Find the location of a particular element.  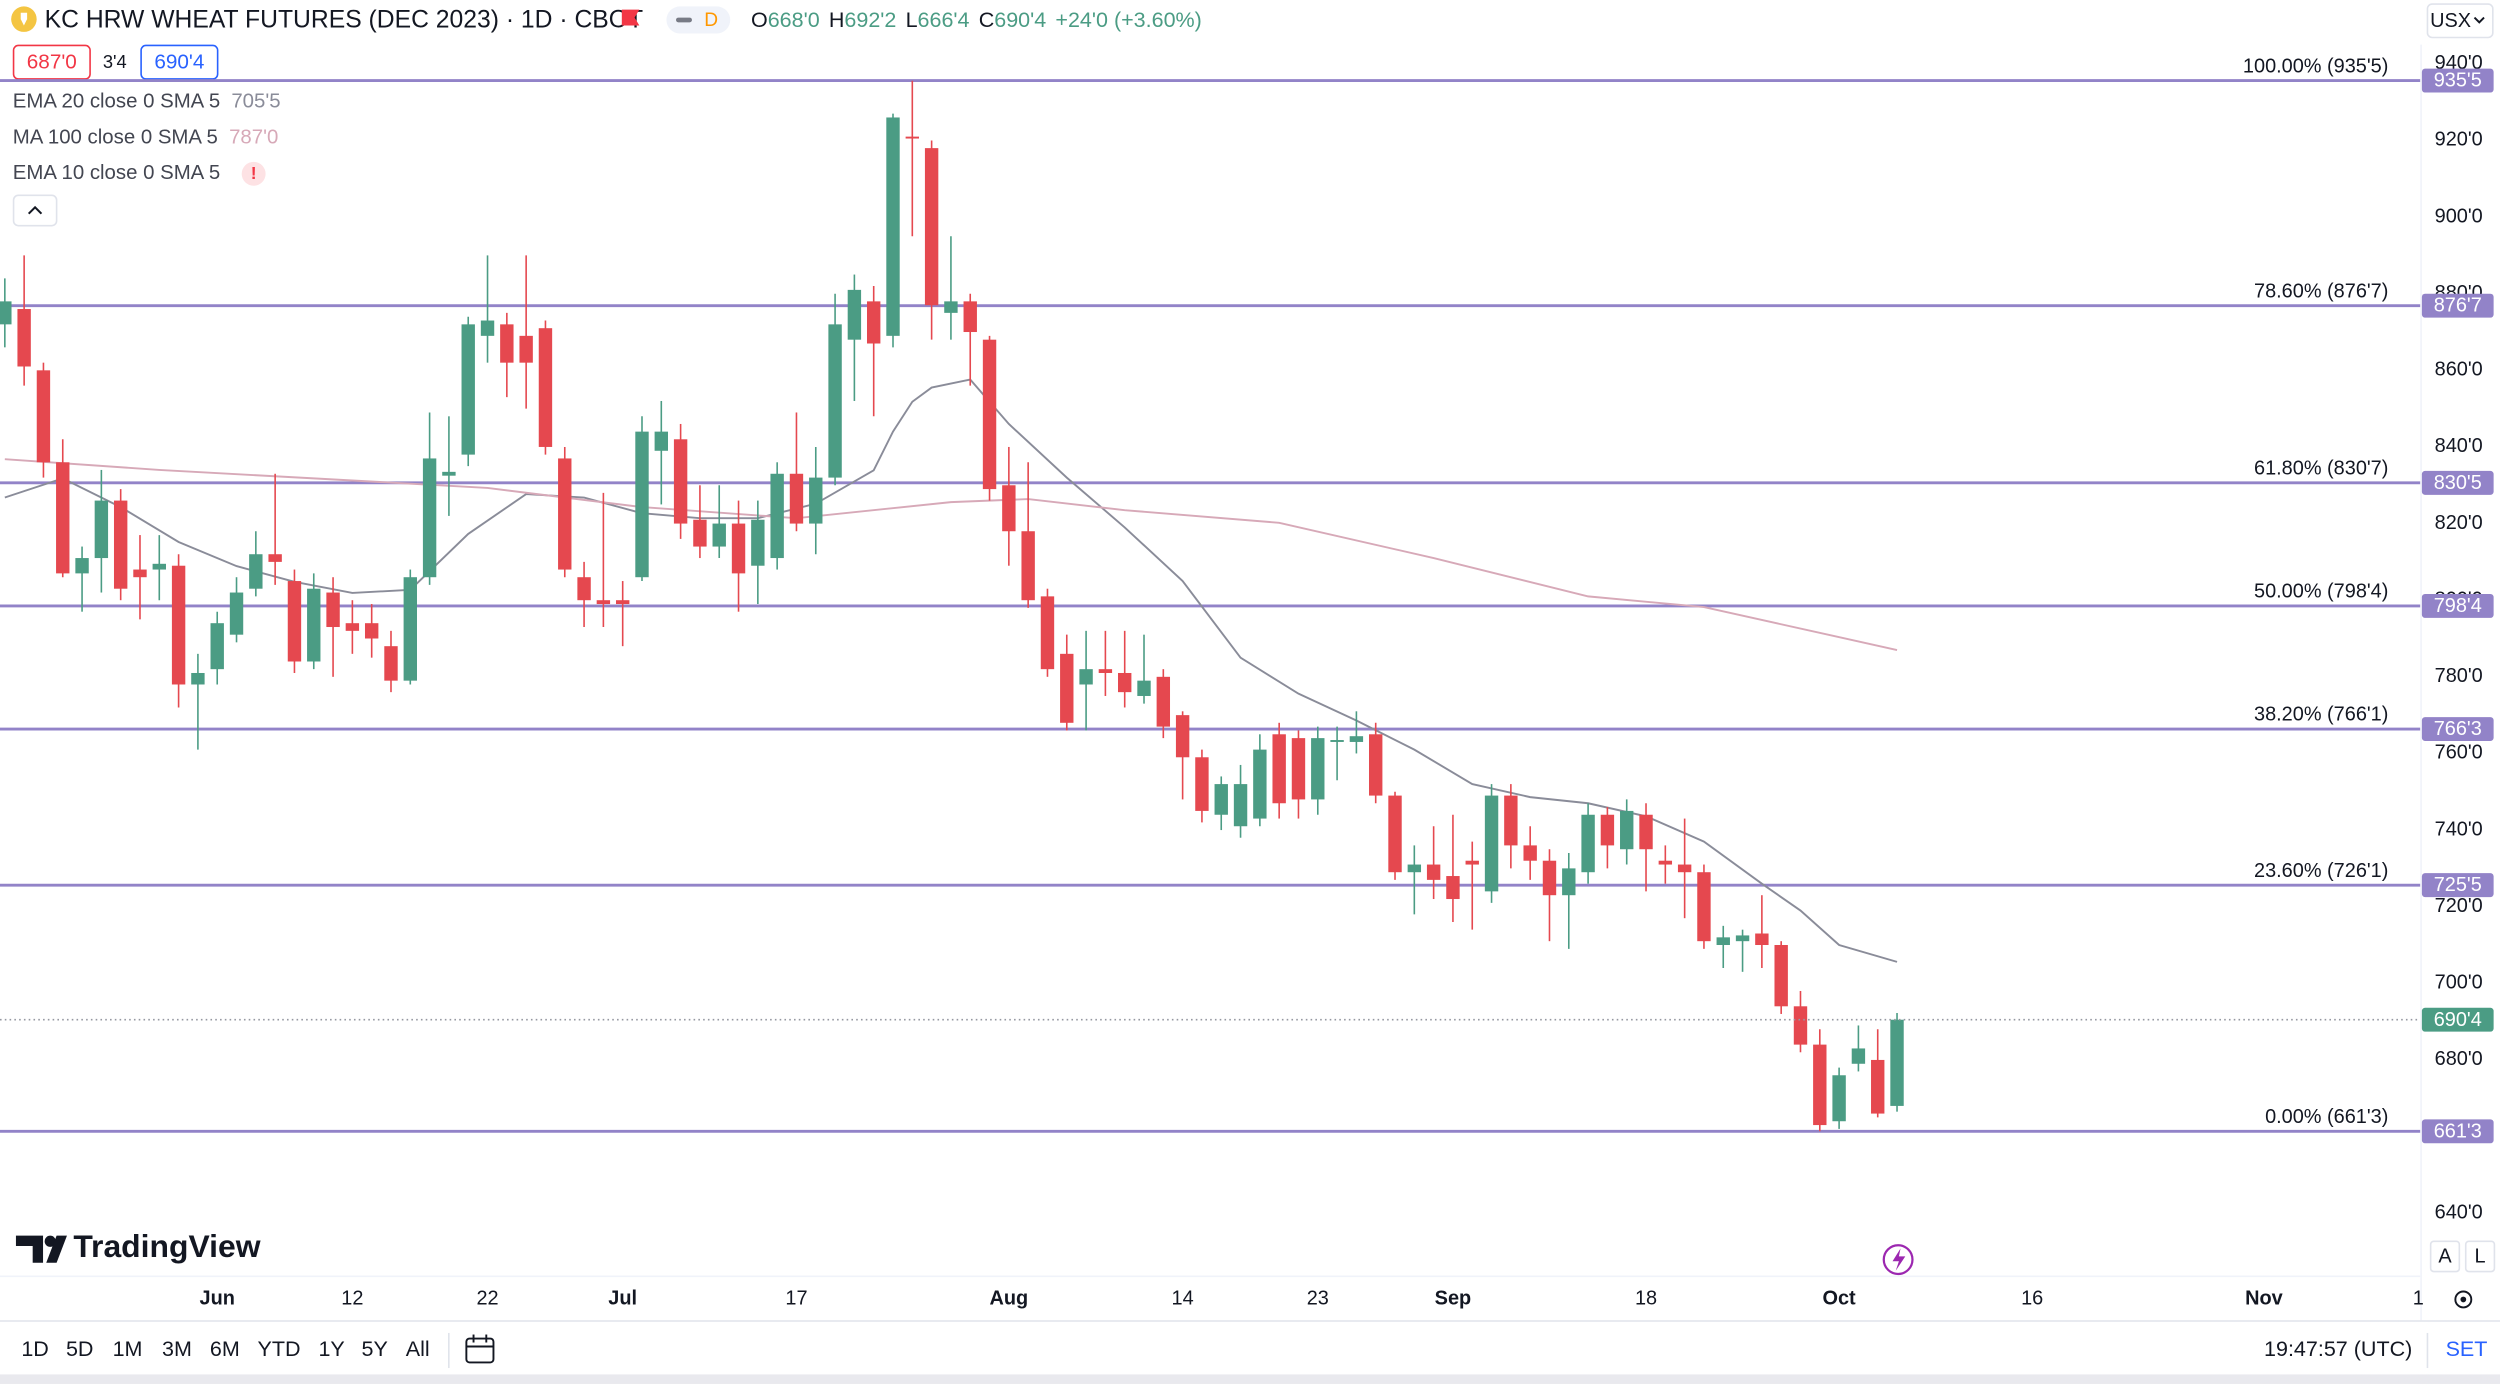

session-pill is located at coordinates (698, 20).